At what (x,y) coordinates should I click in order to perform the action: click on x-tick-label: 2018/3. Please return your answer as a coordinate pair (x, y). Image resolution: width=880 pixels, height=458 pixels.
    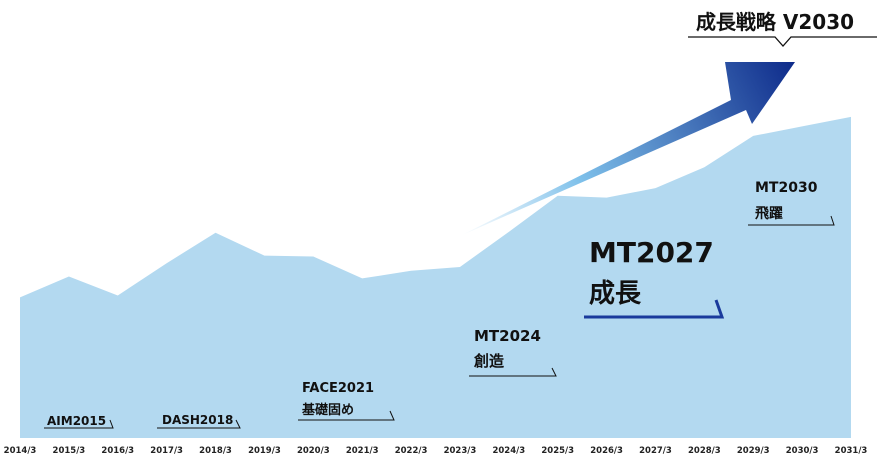
    Looking at the image, I should click on (215, 451).